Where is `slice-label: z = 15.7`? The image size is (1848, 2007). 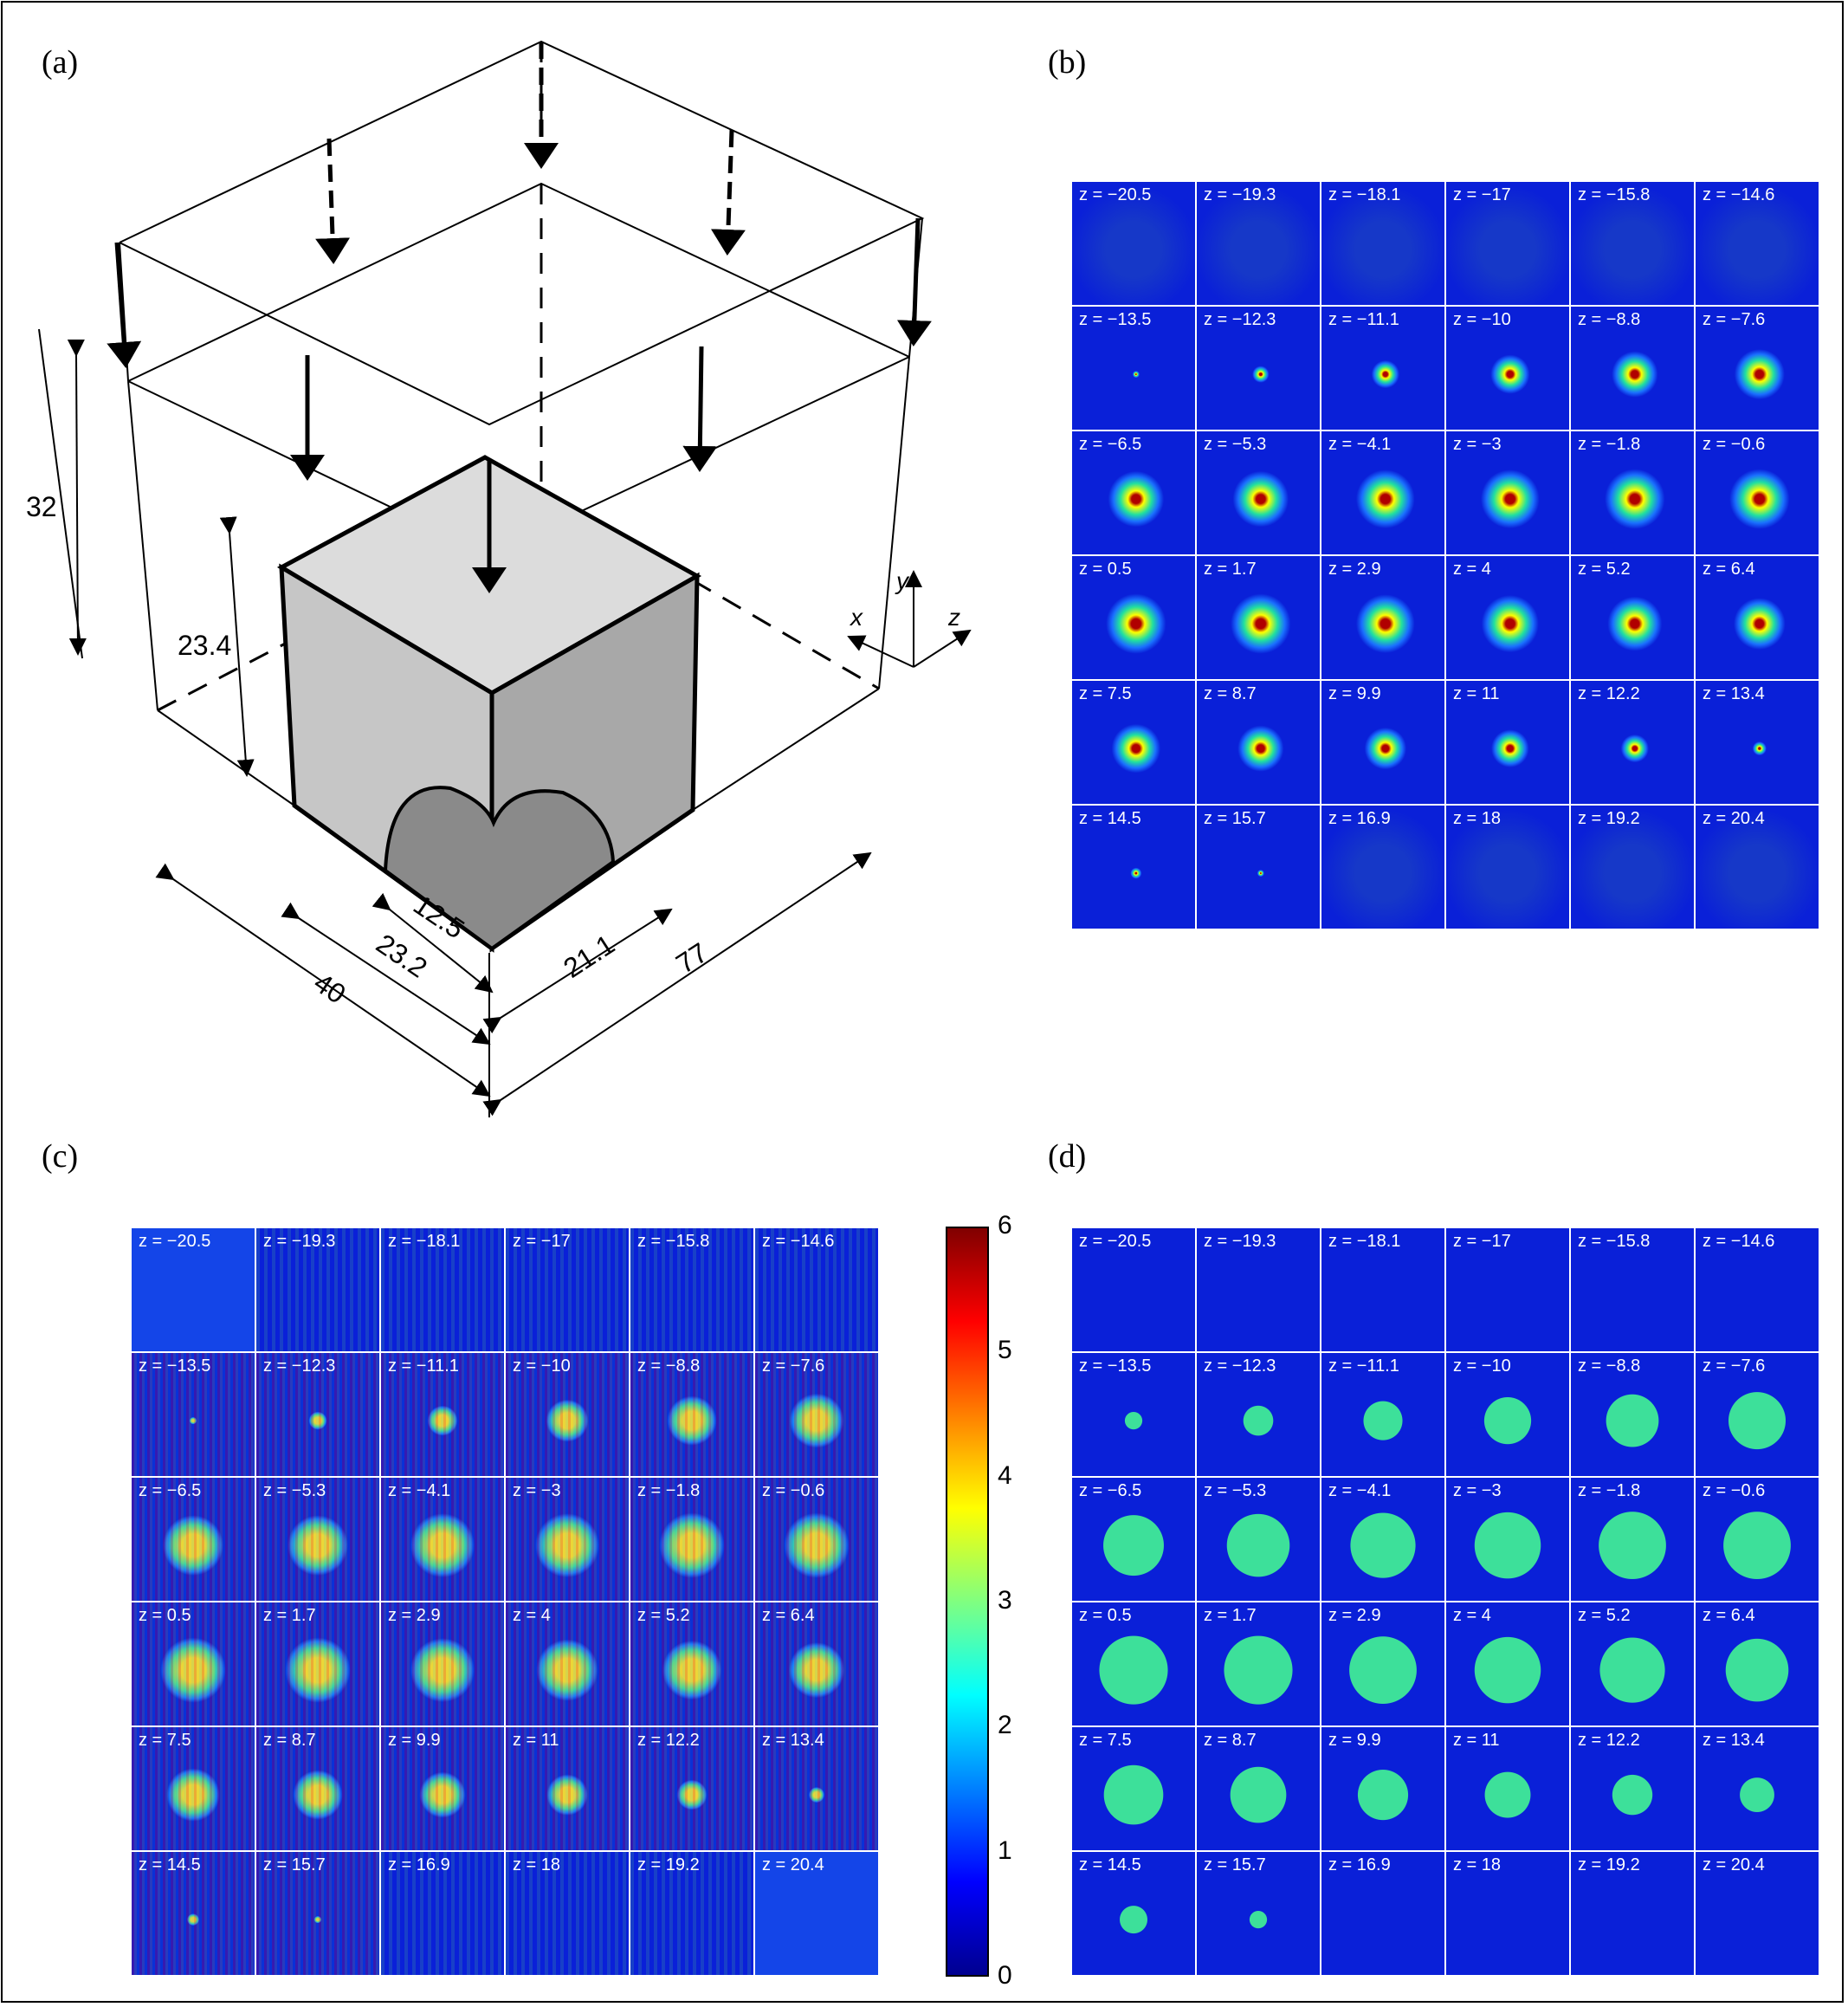 slice-label: z = 15.7 is located at coordinates (294, 1865).